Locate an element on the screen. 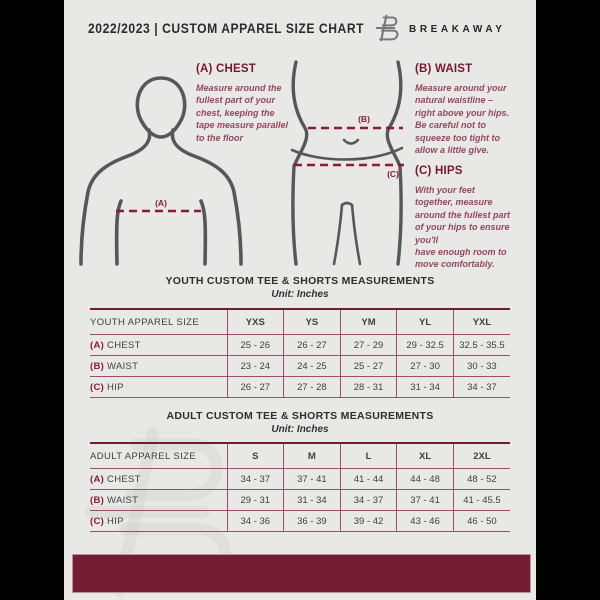 This screenshot has height=600, width=600. measurement-cell: 41 - 44 is located at coordinates (368, 479).